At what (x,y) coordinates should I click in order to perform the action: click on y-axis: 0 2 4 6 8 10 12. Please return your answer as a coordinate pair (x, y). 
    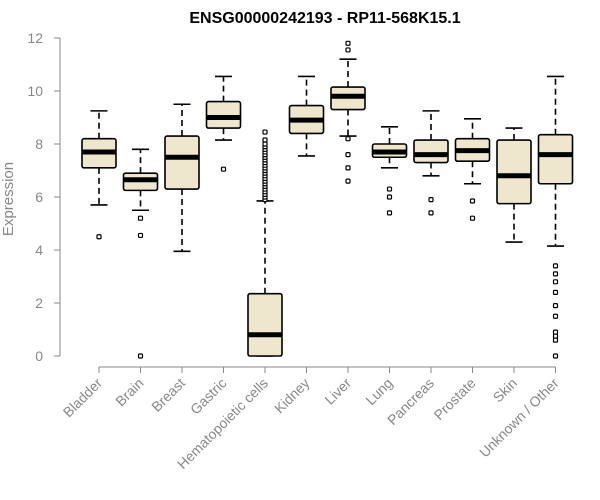
    Looking at the image, I should click on (44, 197).